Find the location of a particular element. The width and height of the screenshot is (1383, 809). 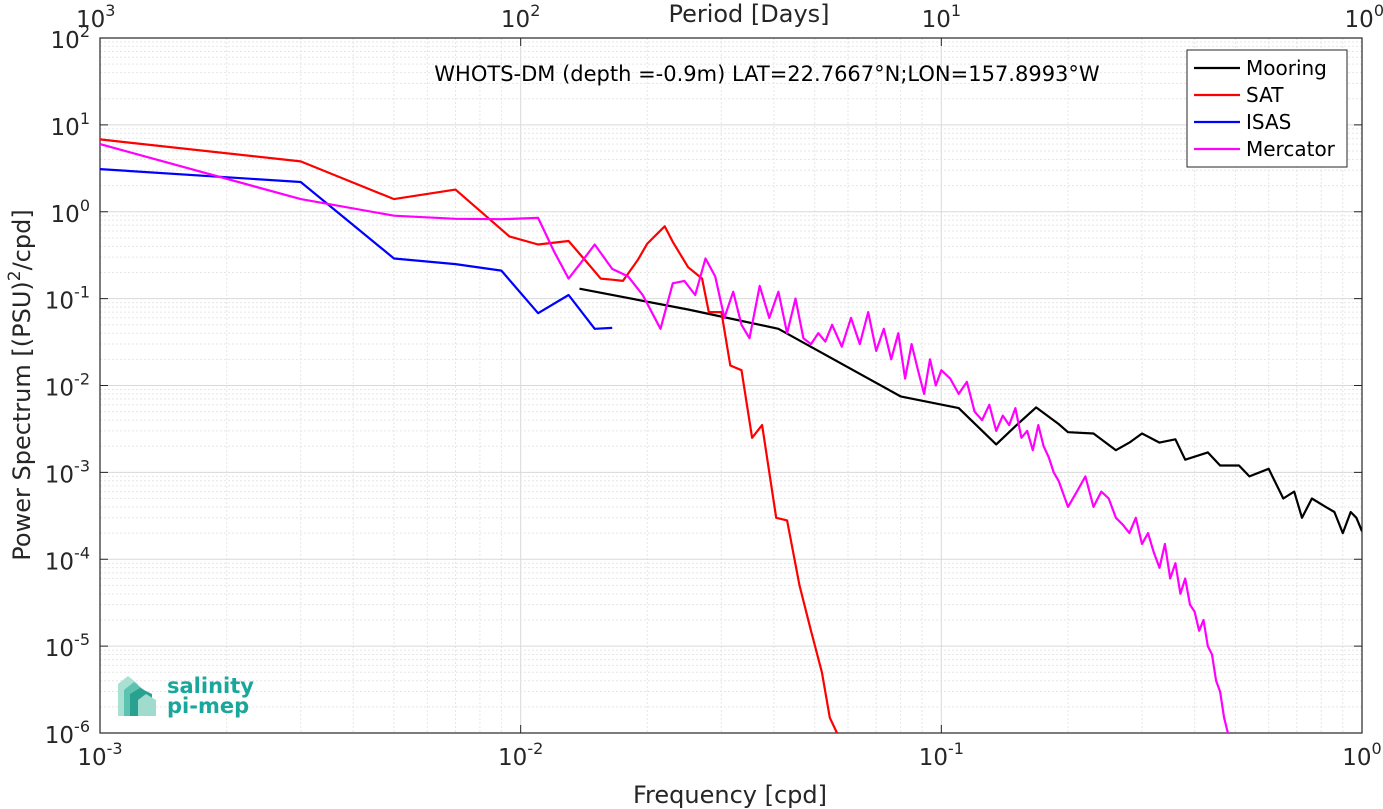

x-tick-label-2: 10⁻¹ is located at coordinates (941, 755).